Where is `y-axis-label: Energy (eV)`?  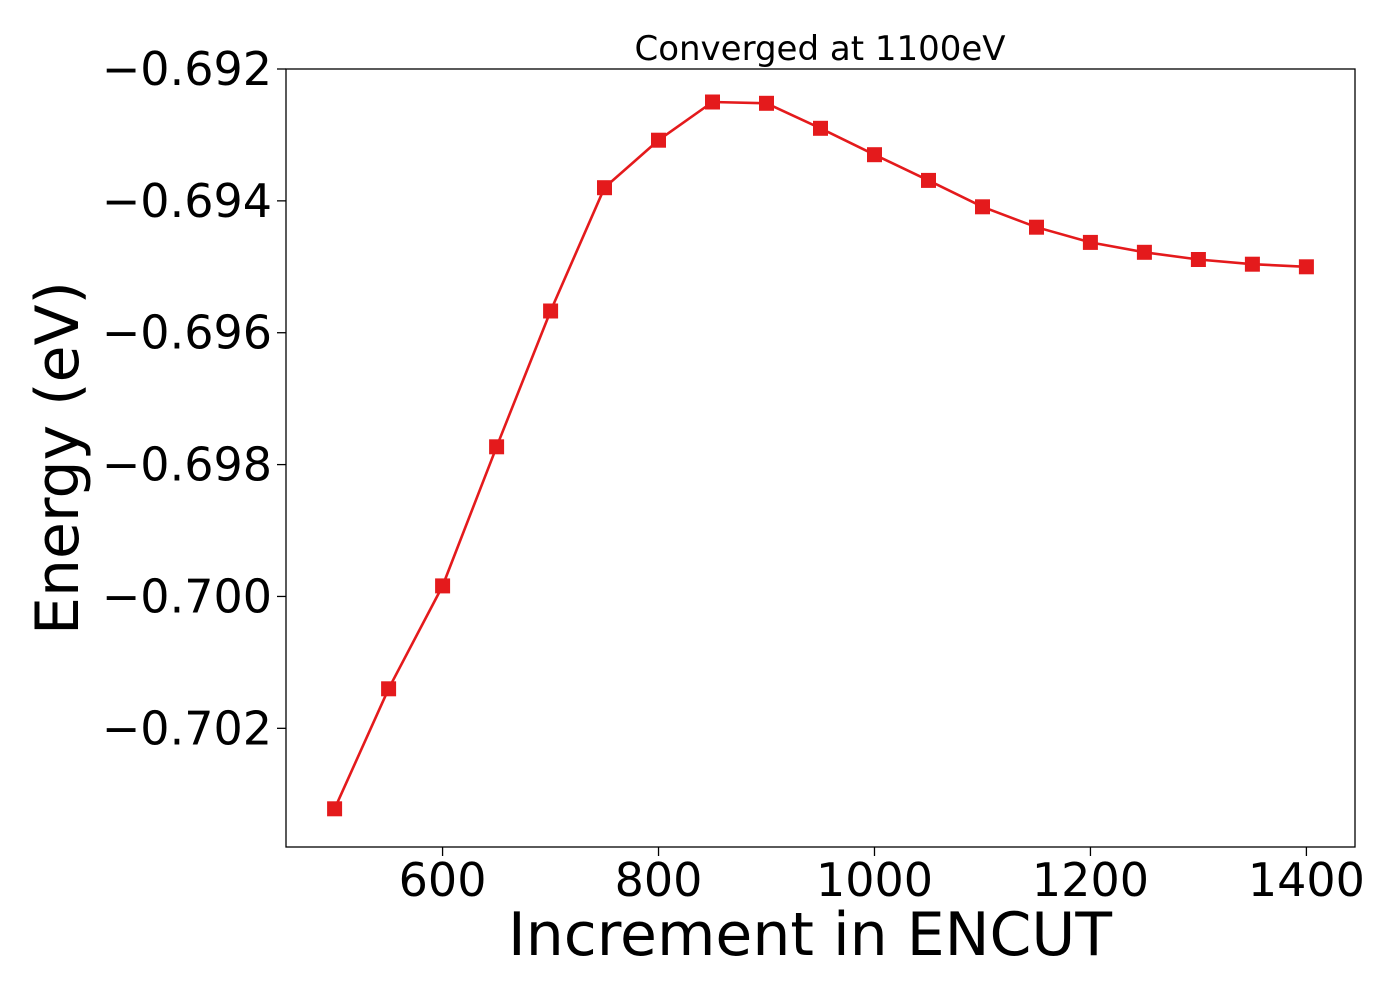
y-axis-label: Energy (eV) is located at coordinates (58, 458).